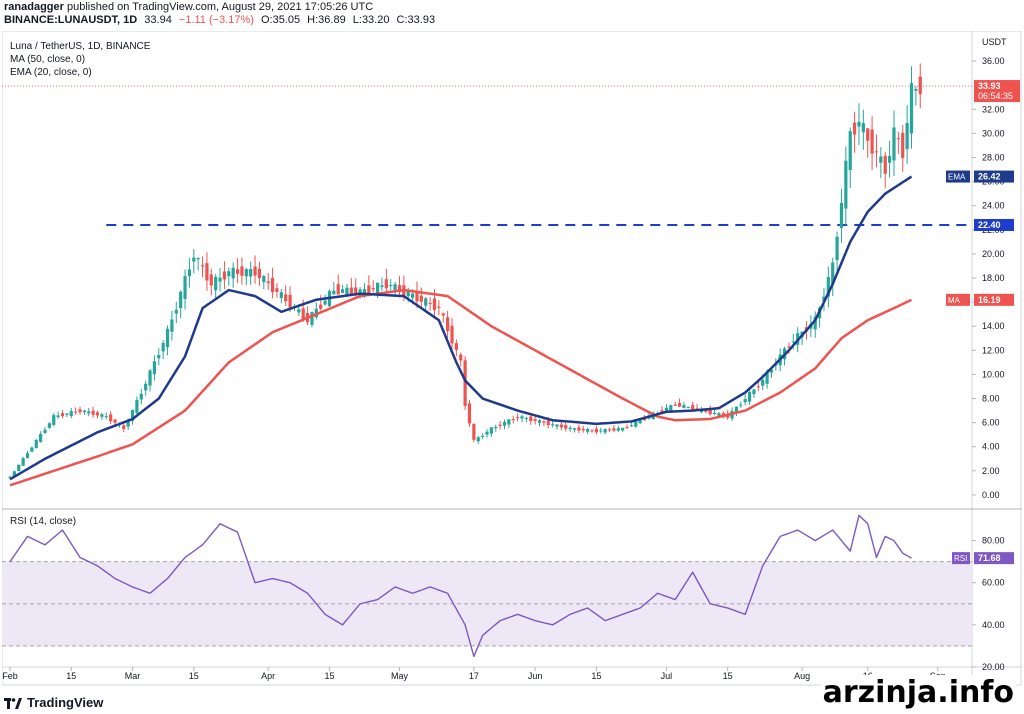 The height and width of the screenshot is (714, 1024). Describe the element at coordinates (43, 521) in the screenshot. I see `rsi-legend: RSI (14, close)` at that location.